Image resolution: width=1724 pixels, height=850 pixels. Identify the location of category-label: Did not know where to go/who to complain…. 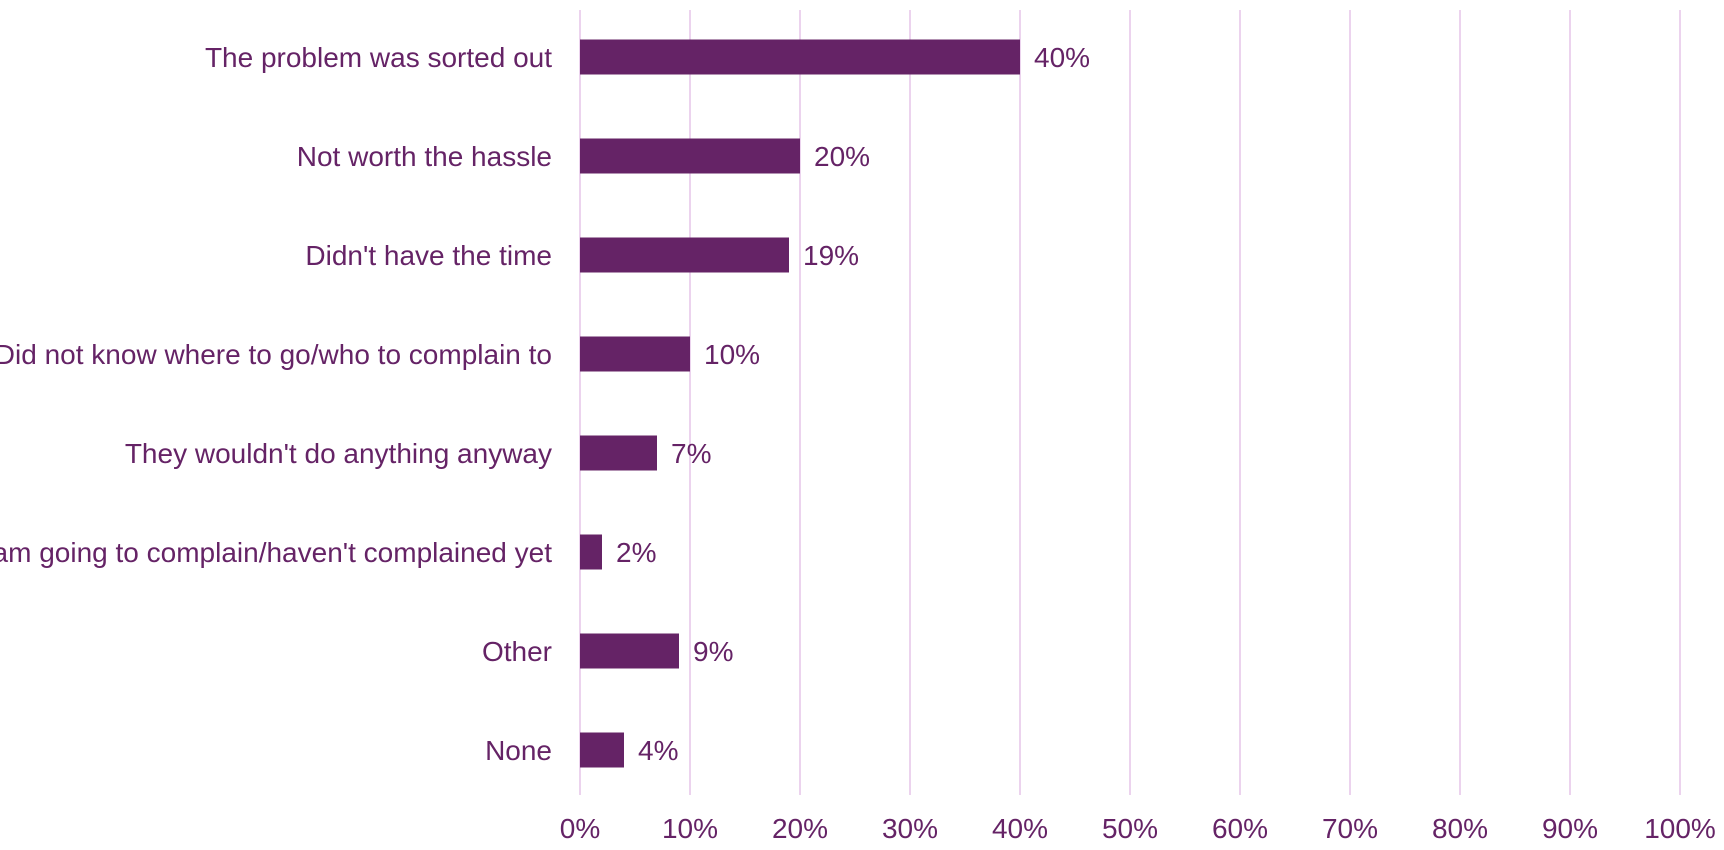
(276, 354).